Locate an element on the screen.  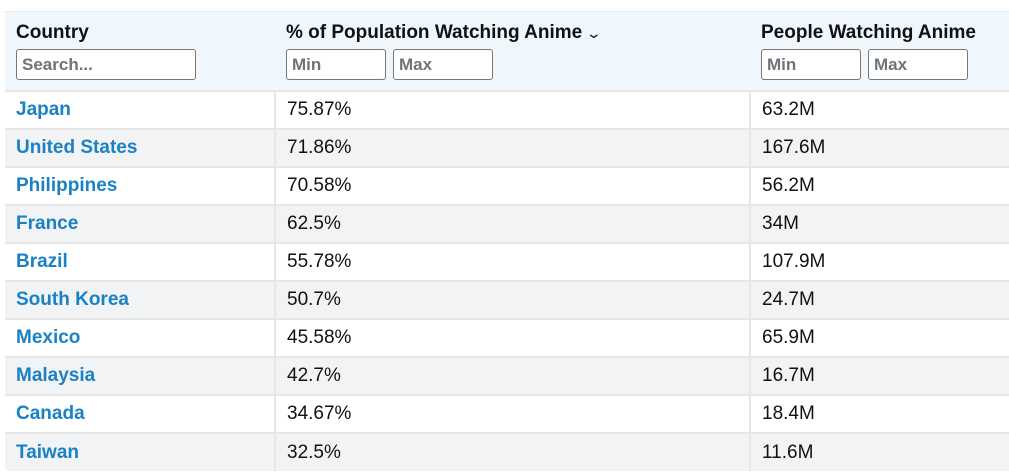
country-link: United States is located at coordinates (77, 147).